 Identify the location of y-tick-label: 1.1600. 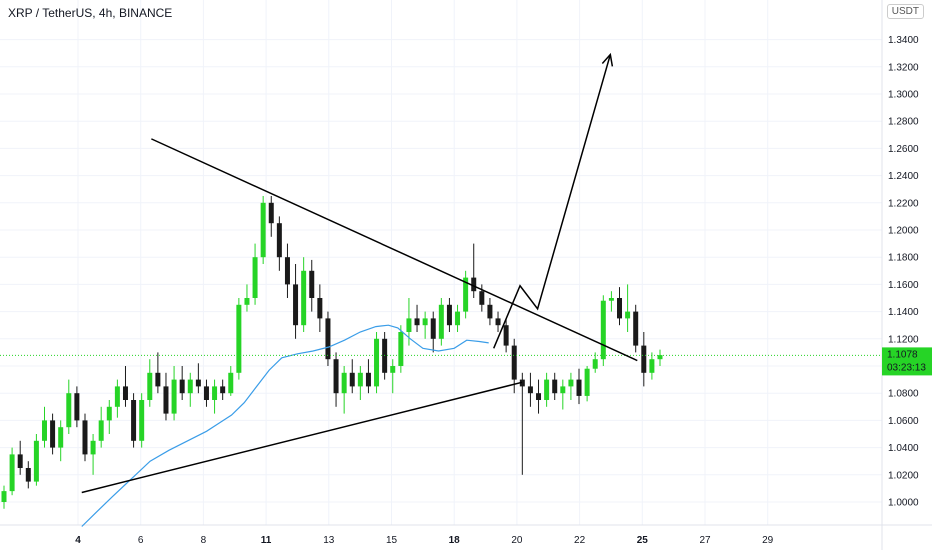
(903, 285).